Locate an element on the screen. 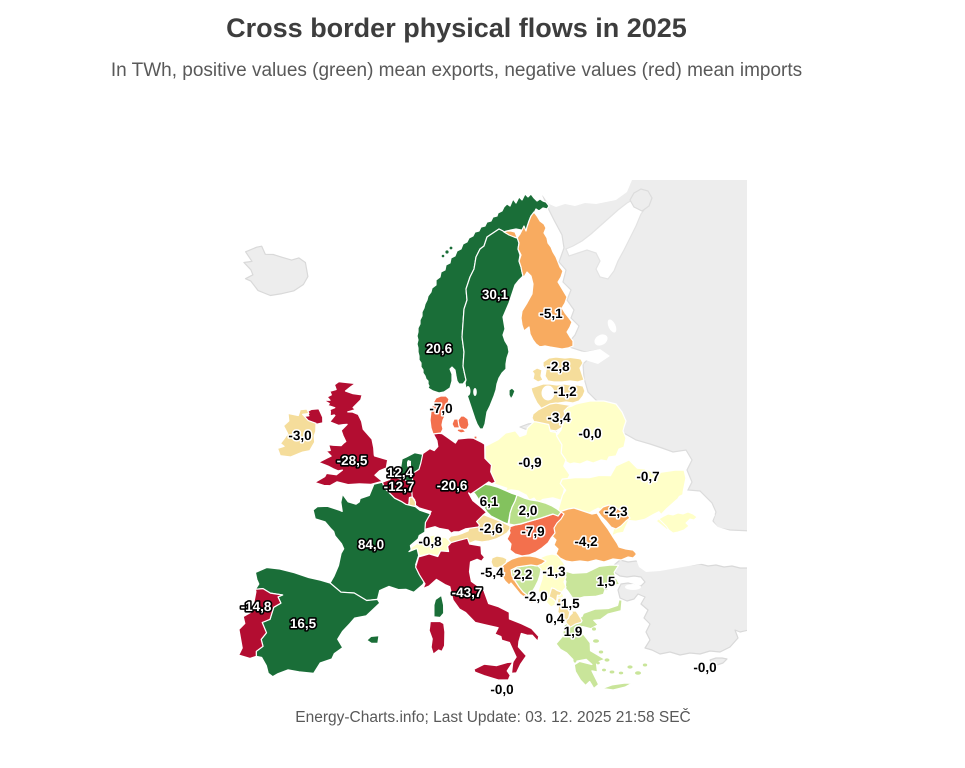  svg-text: -14,8 is located at coordinates (256, 606).